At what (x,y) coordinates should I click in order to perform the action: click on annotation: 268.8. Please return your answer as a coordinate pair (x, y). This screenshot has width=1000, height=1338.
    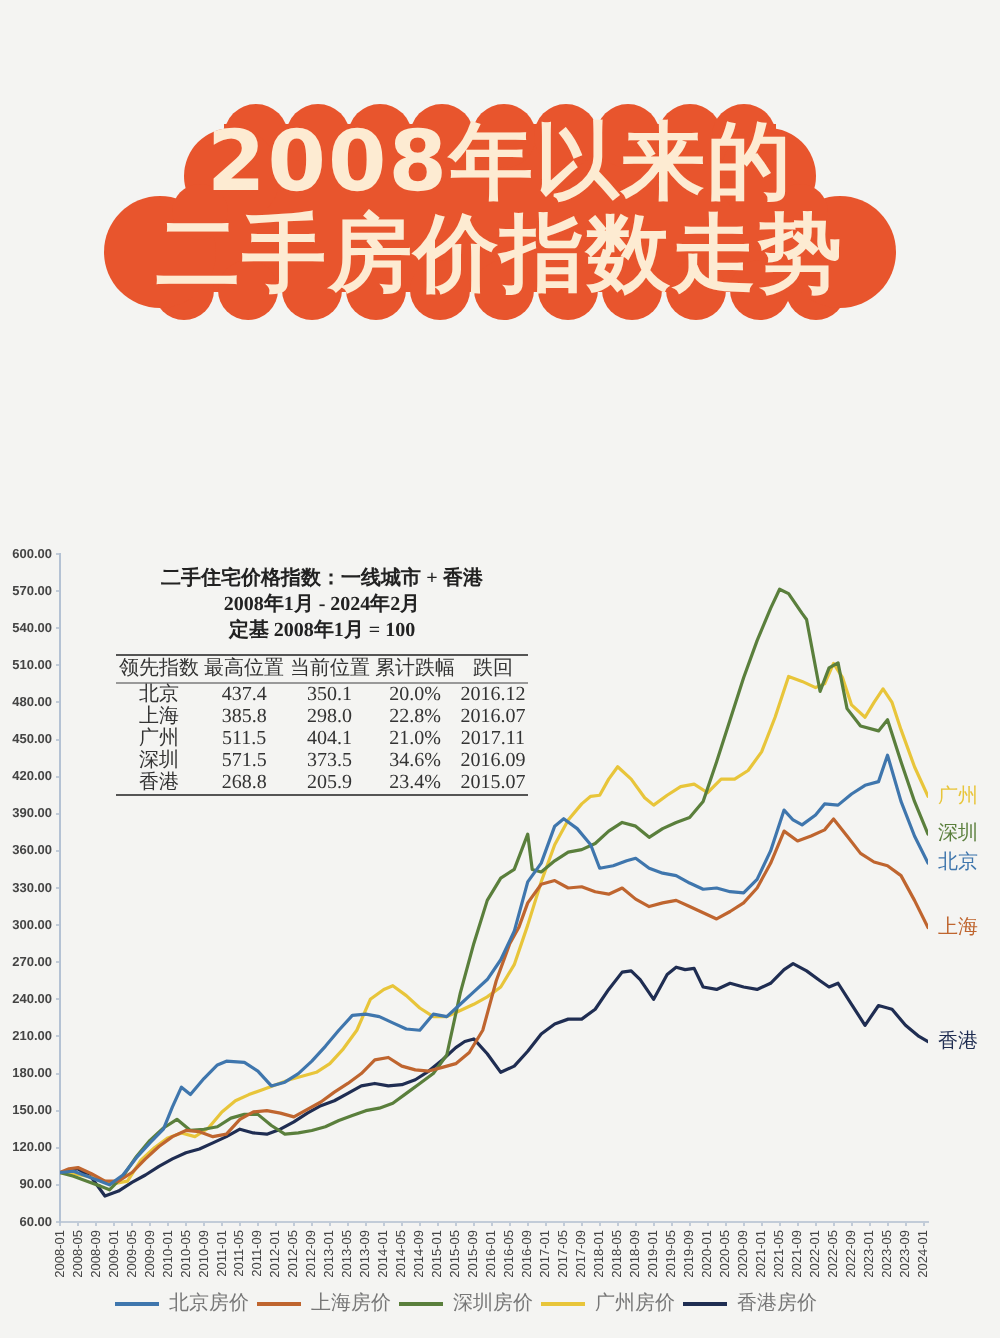
    Looking at the image, I should click on (244, 783).